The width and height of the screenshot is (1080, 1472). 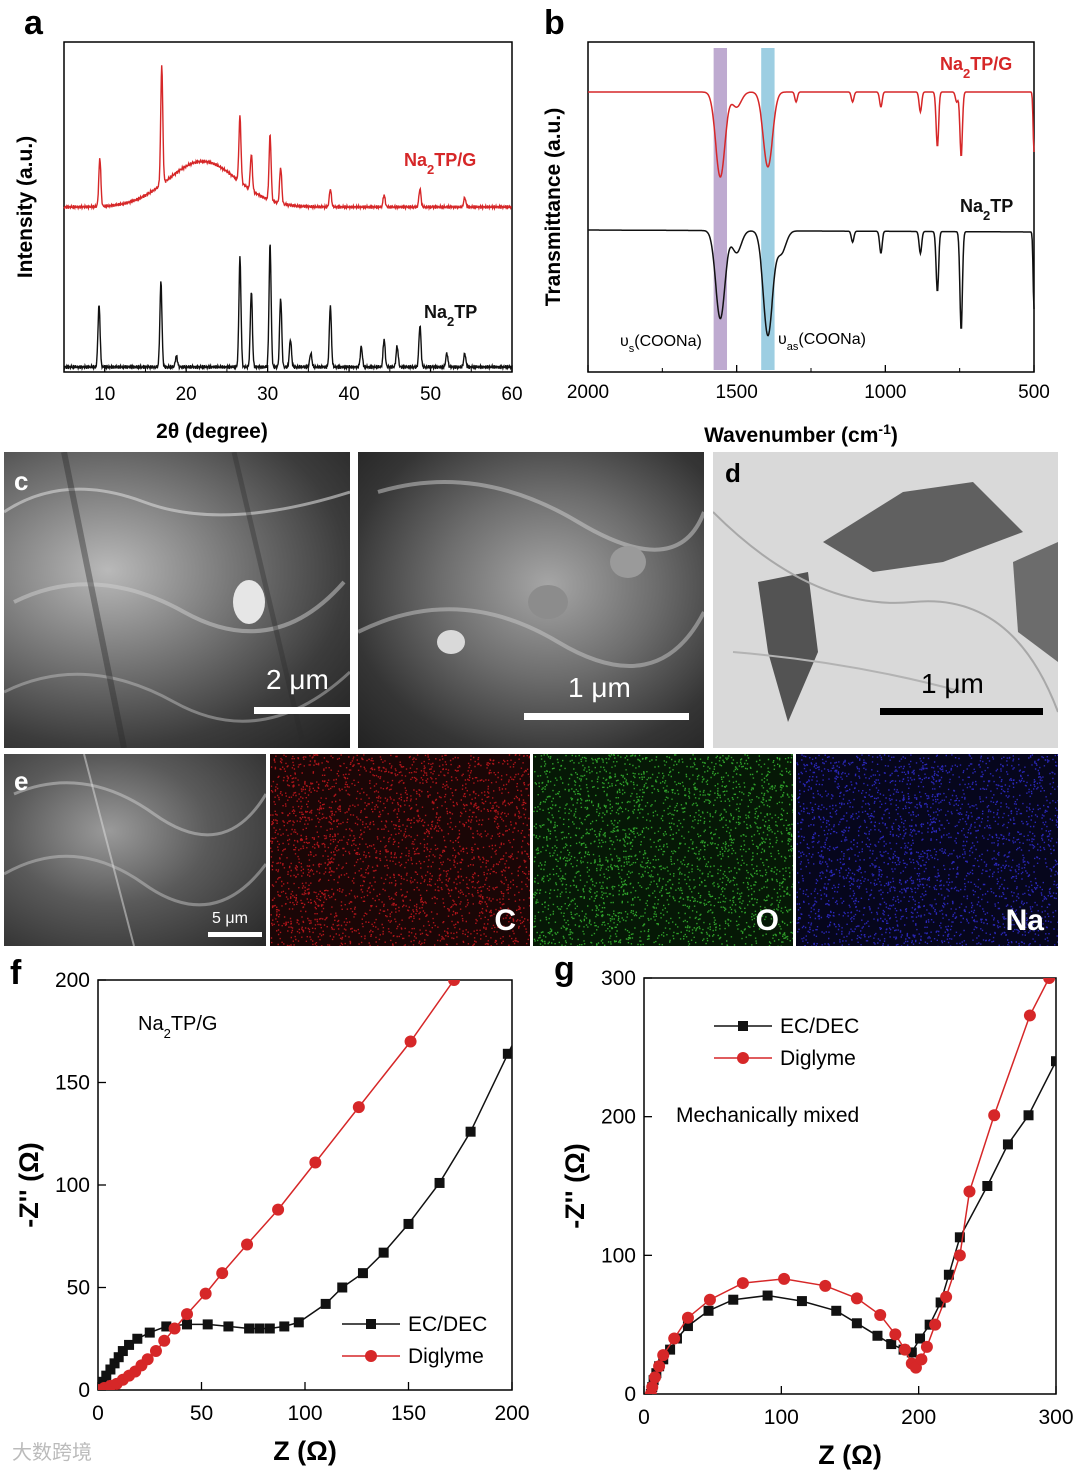 I want to click on series-label: Na2TP/G, so click(x=976, y=67).